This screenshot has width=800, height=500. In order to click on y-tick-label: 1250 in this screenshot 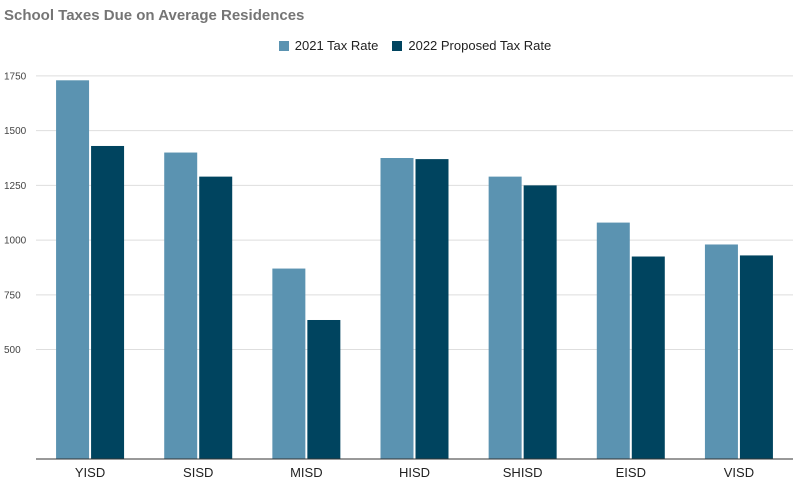, I will do `click(15, 186)`.